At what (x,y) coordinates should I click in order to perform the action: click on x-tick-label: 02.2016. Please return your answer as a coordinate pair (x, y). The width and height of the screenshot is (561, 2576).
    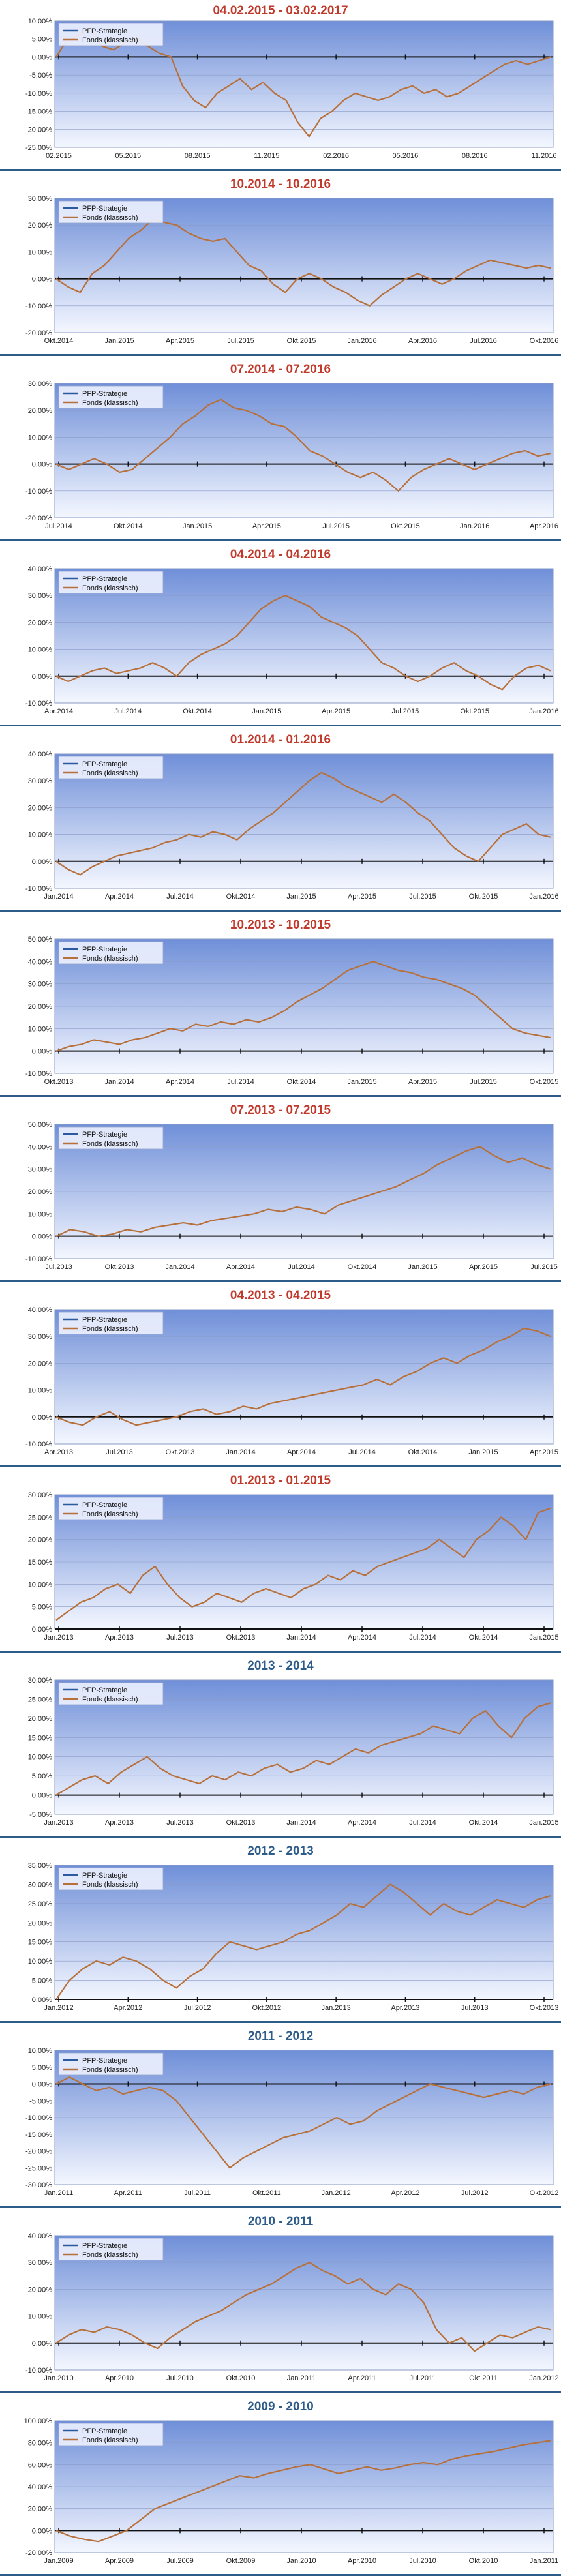
    Looking at the image, I should click on (336, 156).